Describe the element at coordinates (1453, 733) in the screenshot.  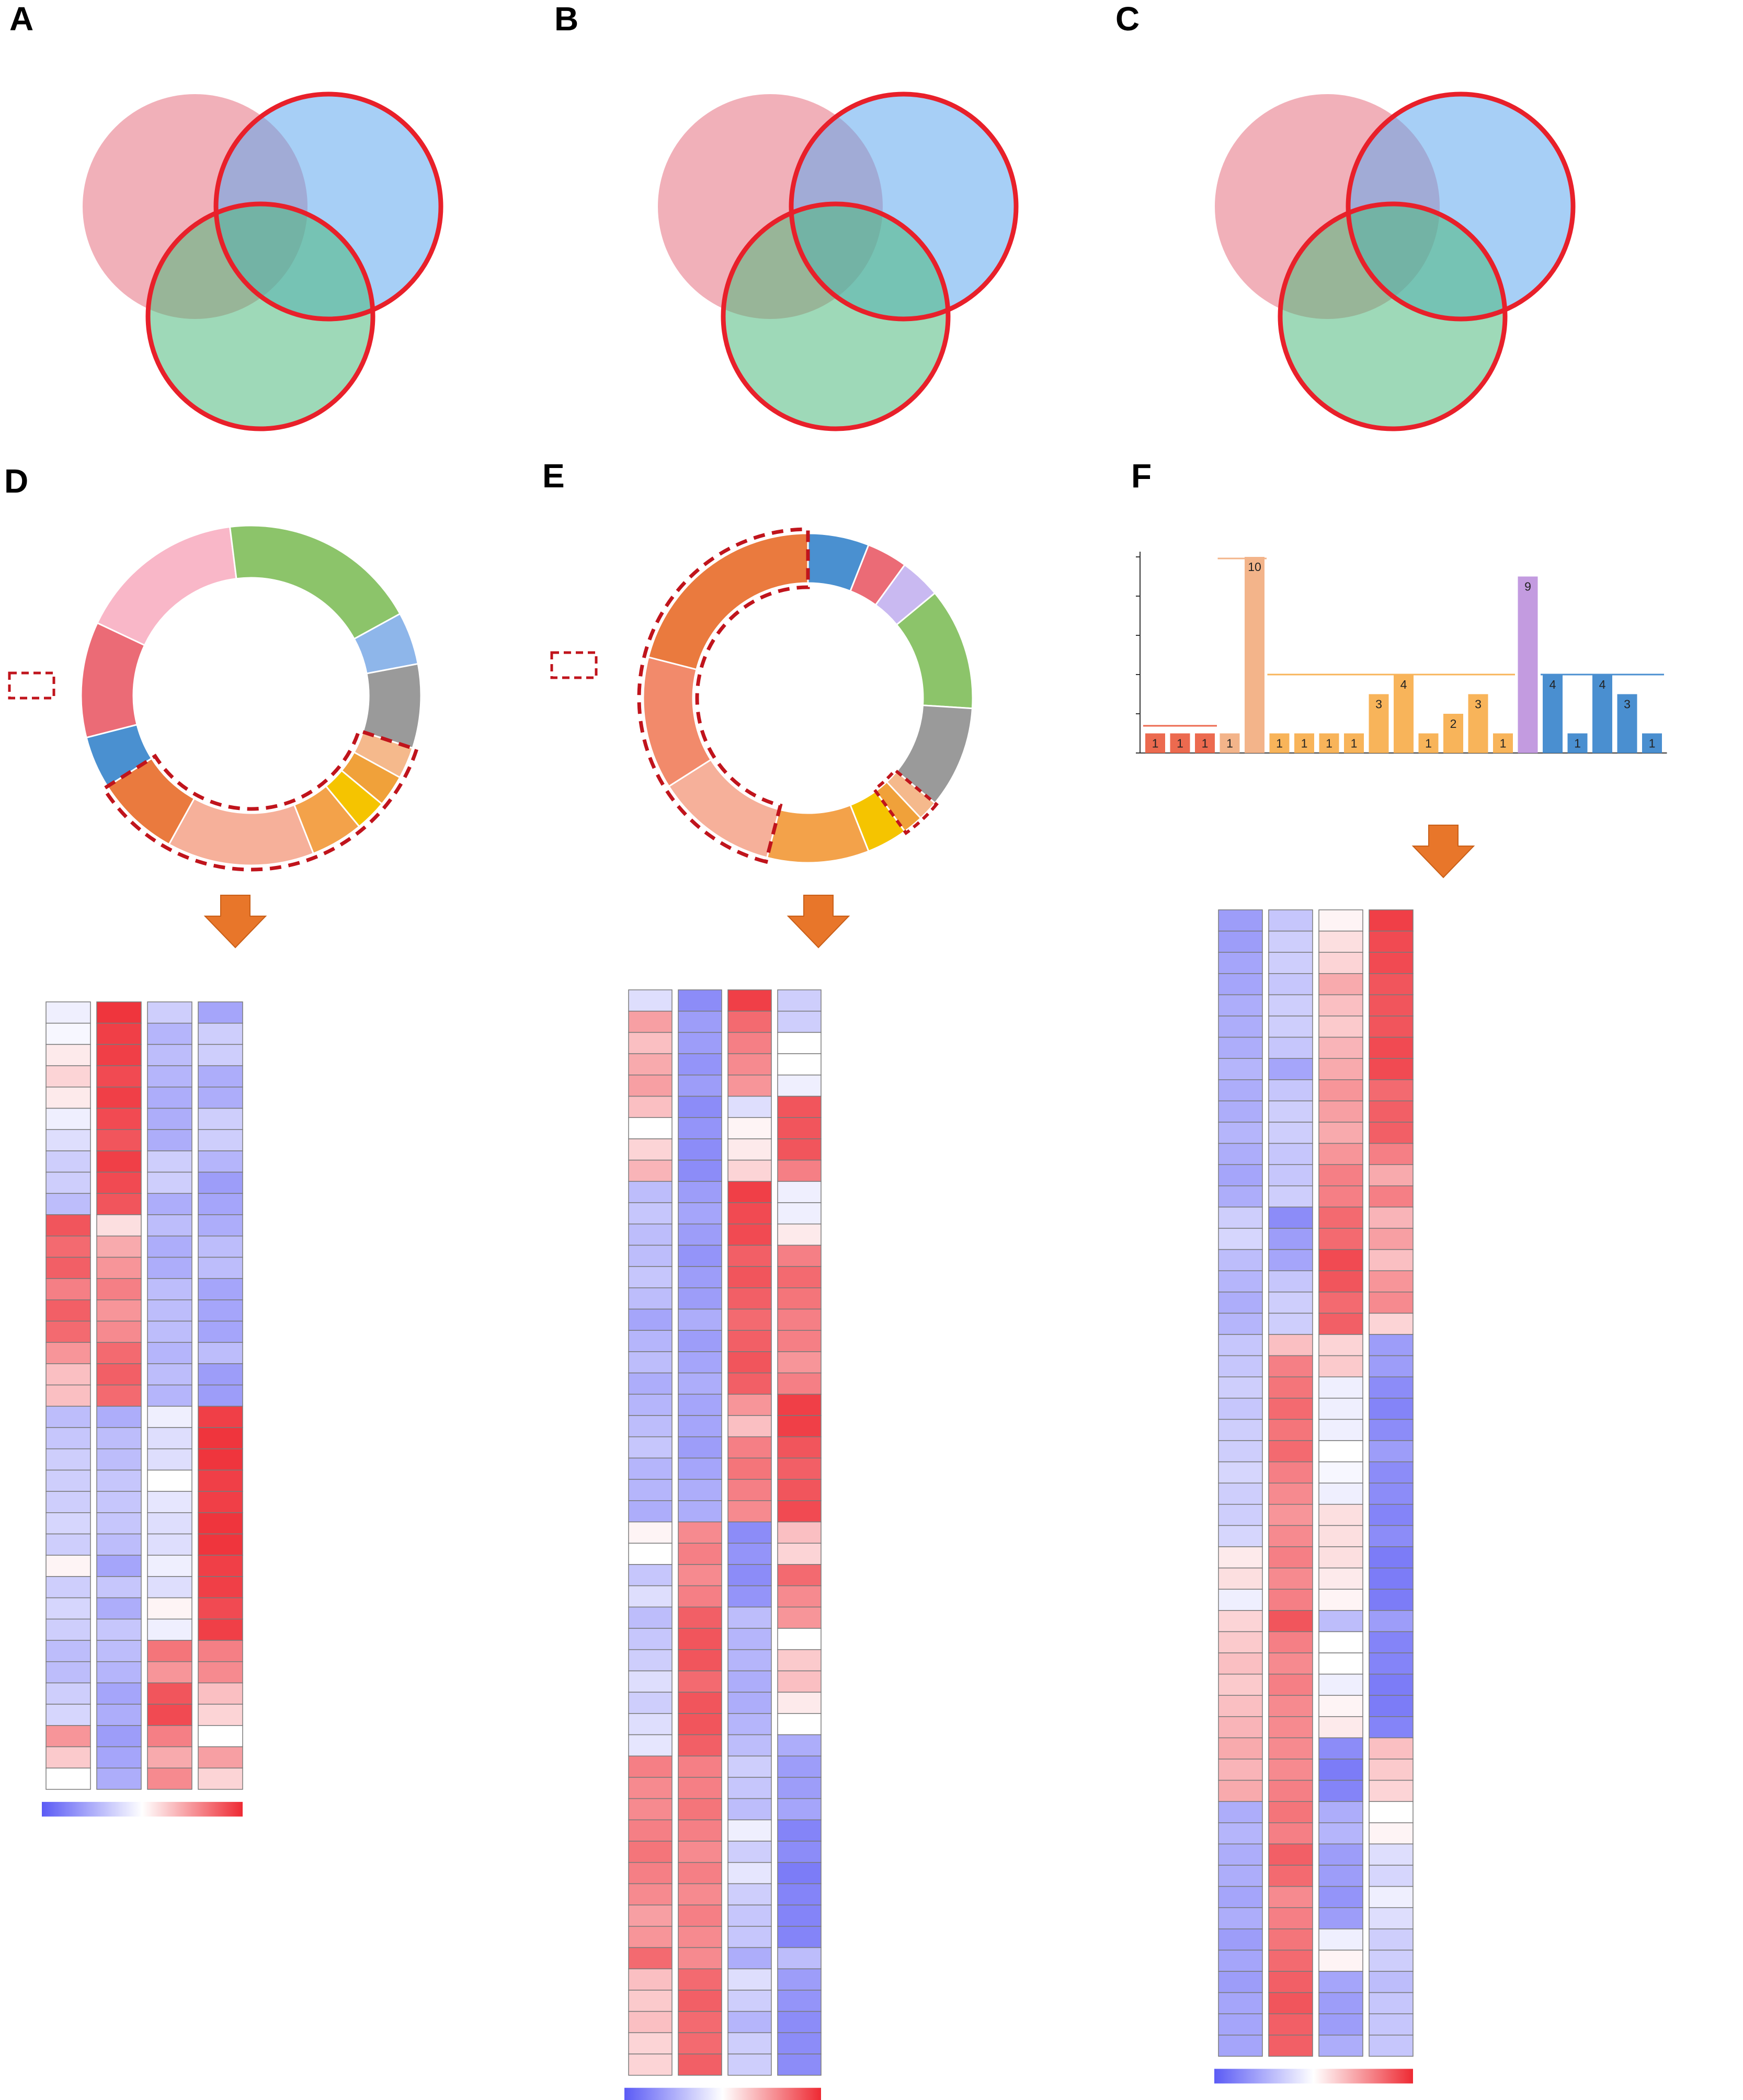
I see `bar` at that location.